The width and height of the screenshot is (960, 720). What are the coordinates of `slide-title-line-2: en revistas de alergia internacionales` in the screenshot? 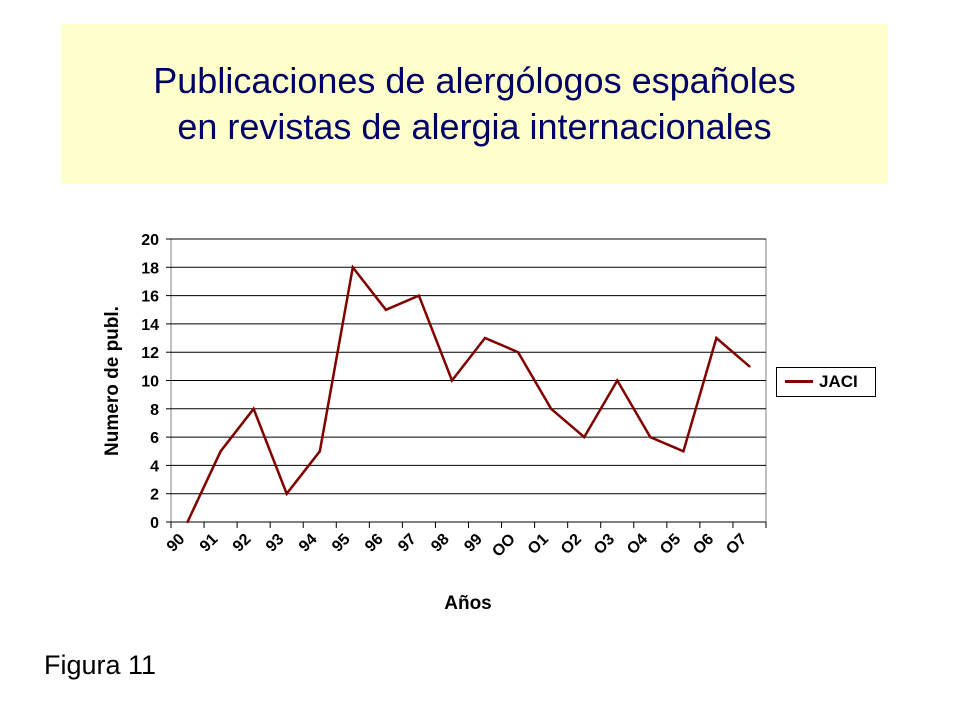 It's located at (474, 126).